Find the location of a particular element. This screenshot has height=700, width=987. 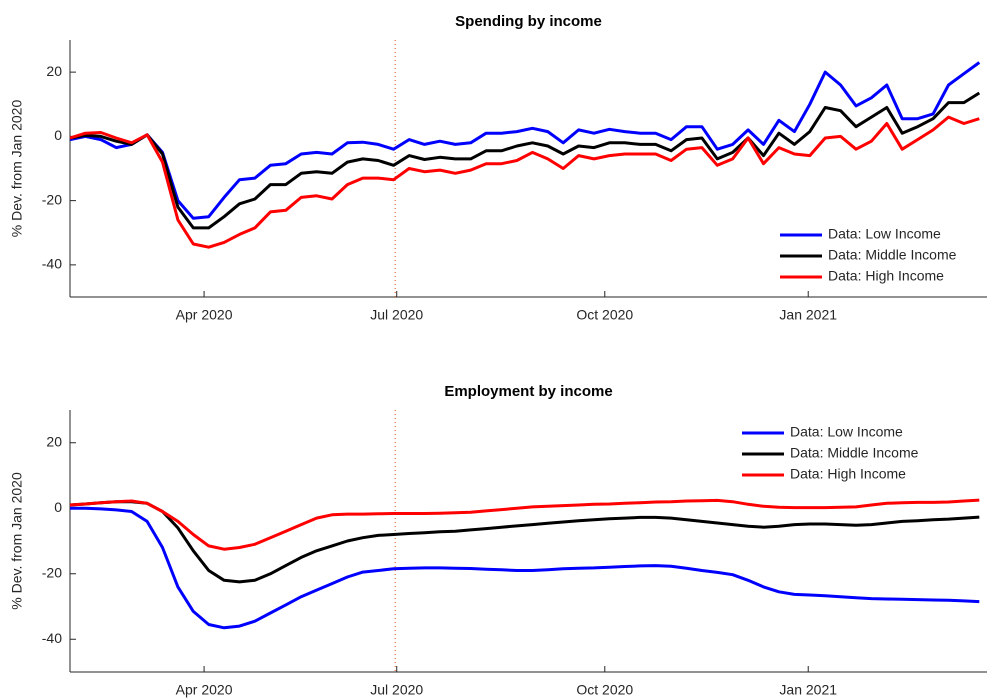

chart-title: Spending by income is located at coordinates (528, 21).